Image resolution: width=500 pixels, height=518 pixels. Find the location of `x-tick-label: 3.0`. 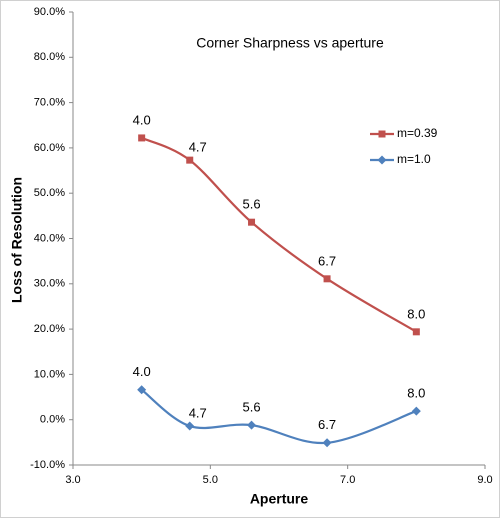

x-tick-label: 3.0 is located at coordinates (72, 480).